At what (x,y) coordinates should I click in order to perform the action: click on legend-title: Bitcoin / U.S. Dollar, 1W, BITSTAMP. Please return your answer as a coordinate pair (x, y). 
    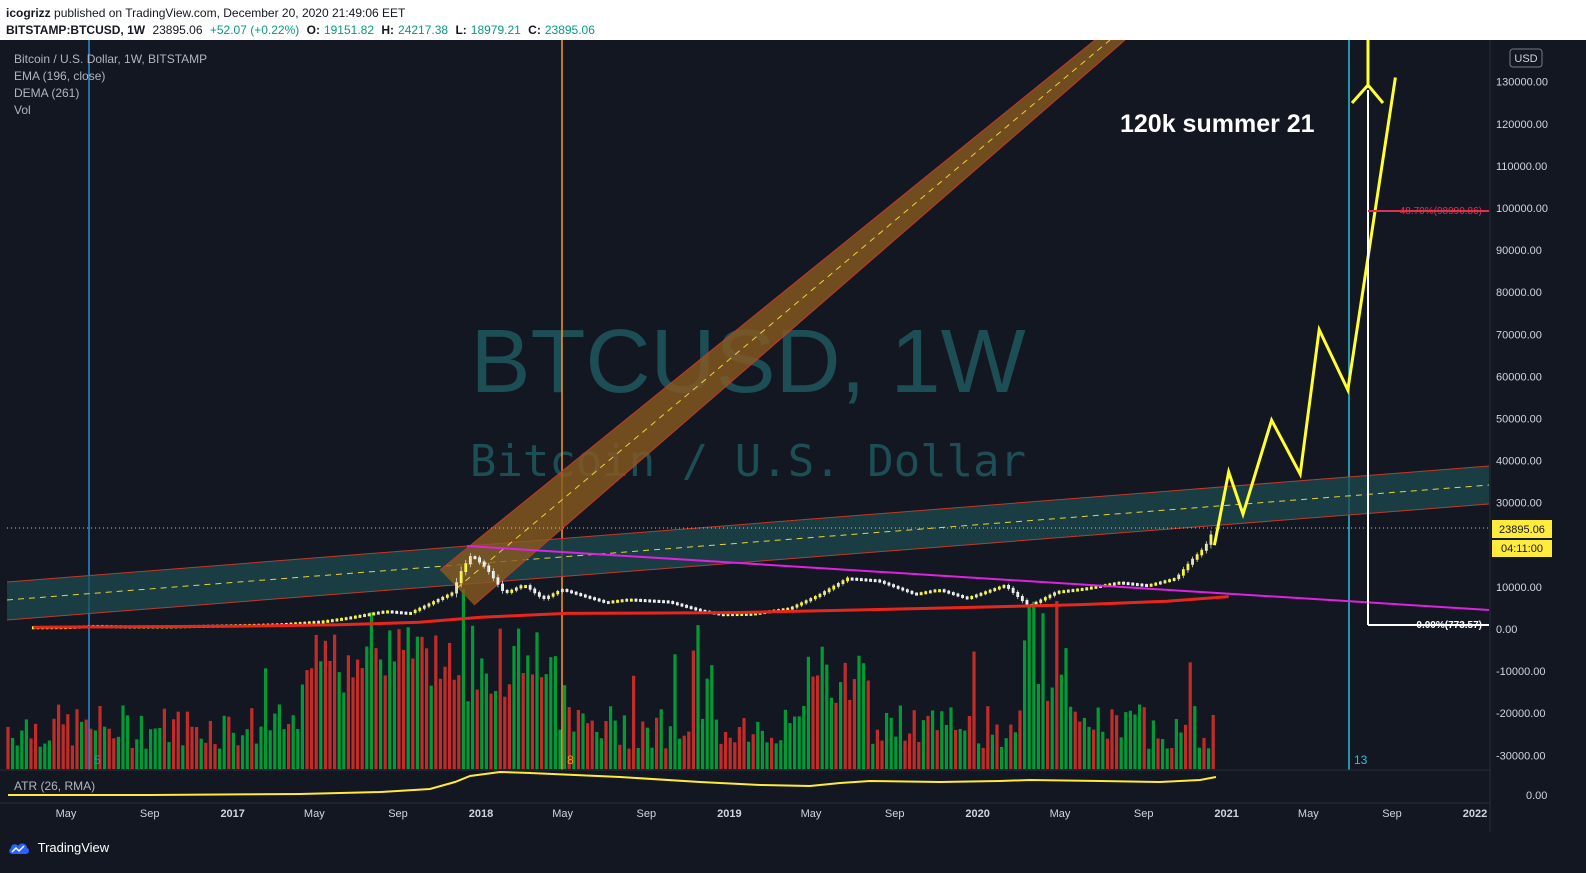
    Looking at the image, I should click on (110, 59).